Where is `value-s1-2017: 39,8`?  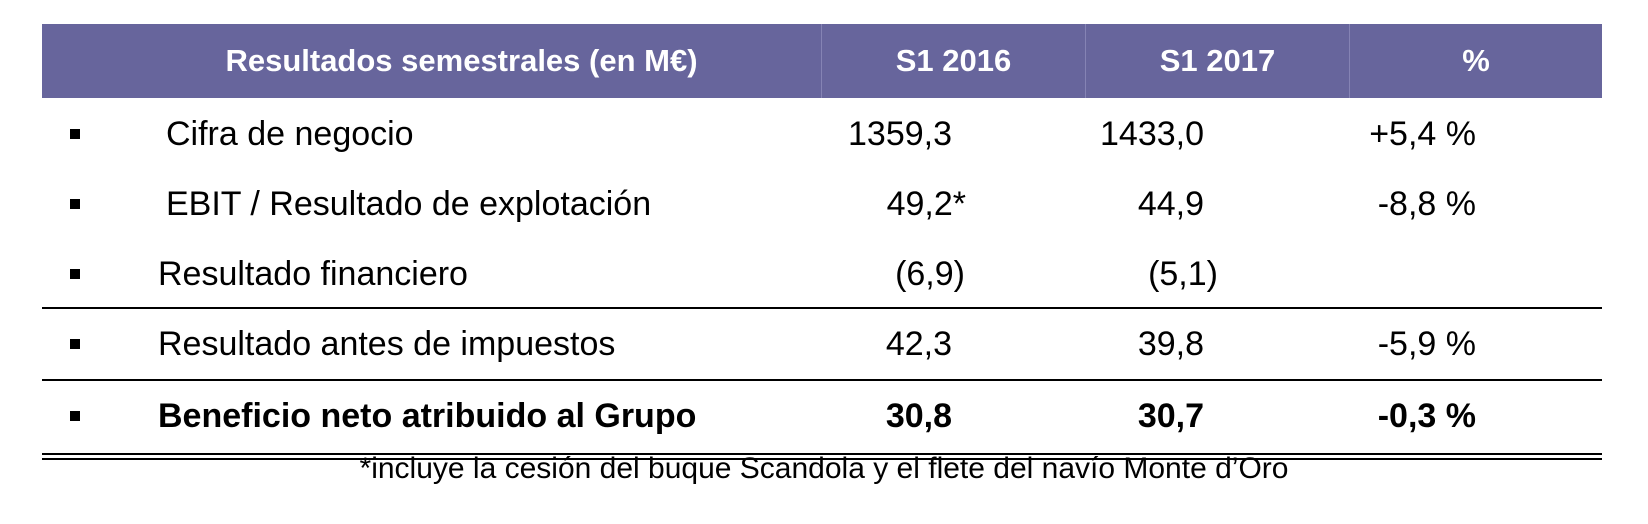
value-s1-2017: 39,8 is located at coordinates (1170, 343).